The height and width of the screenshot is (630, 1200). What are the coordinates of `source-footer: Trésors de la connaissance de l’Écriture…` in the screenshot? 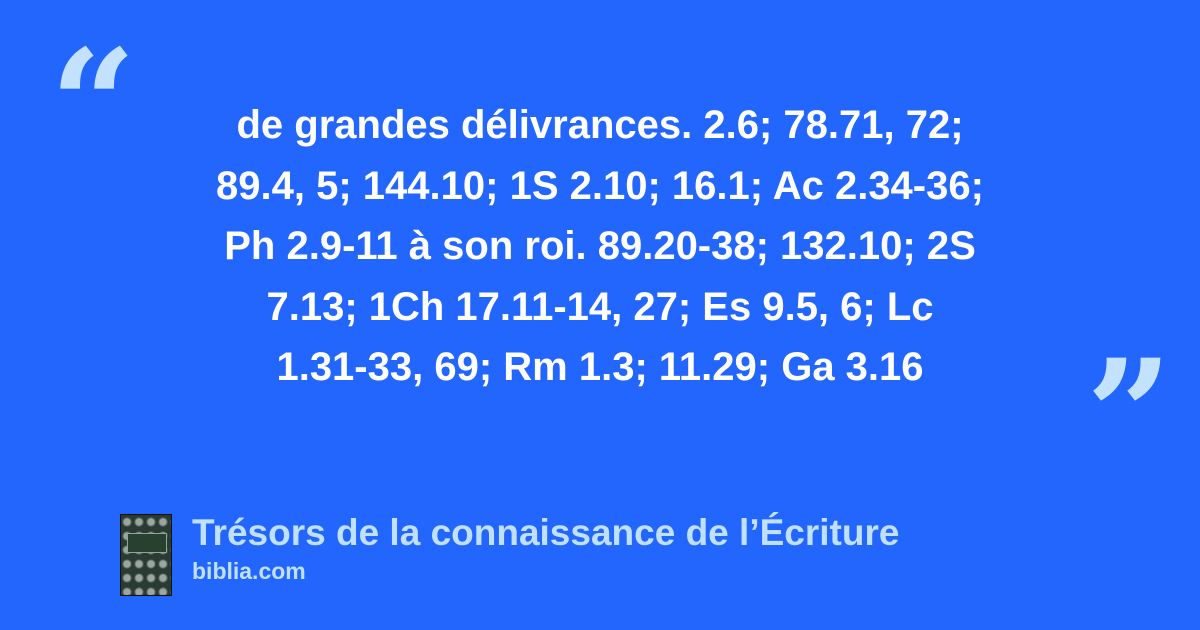 It's located at (509, 554).